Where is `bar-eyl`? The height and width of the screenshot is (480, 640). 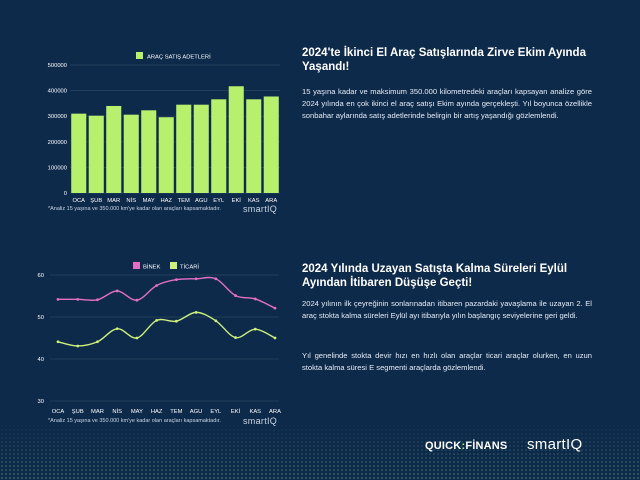 bar-eyl is located at coordinates (219, 146).